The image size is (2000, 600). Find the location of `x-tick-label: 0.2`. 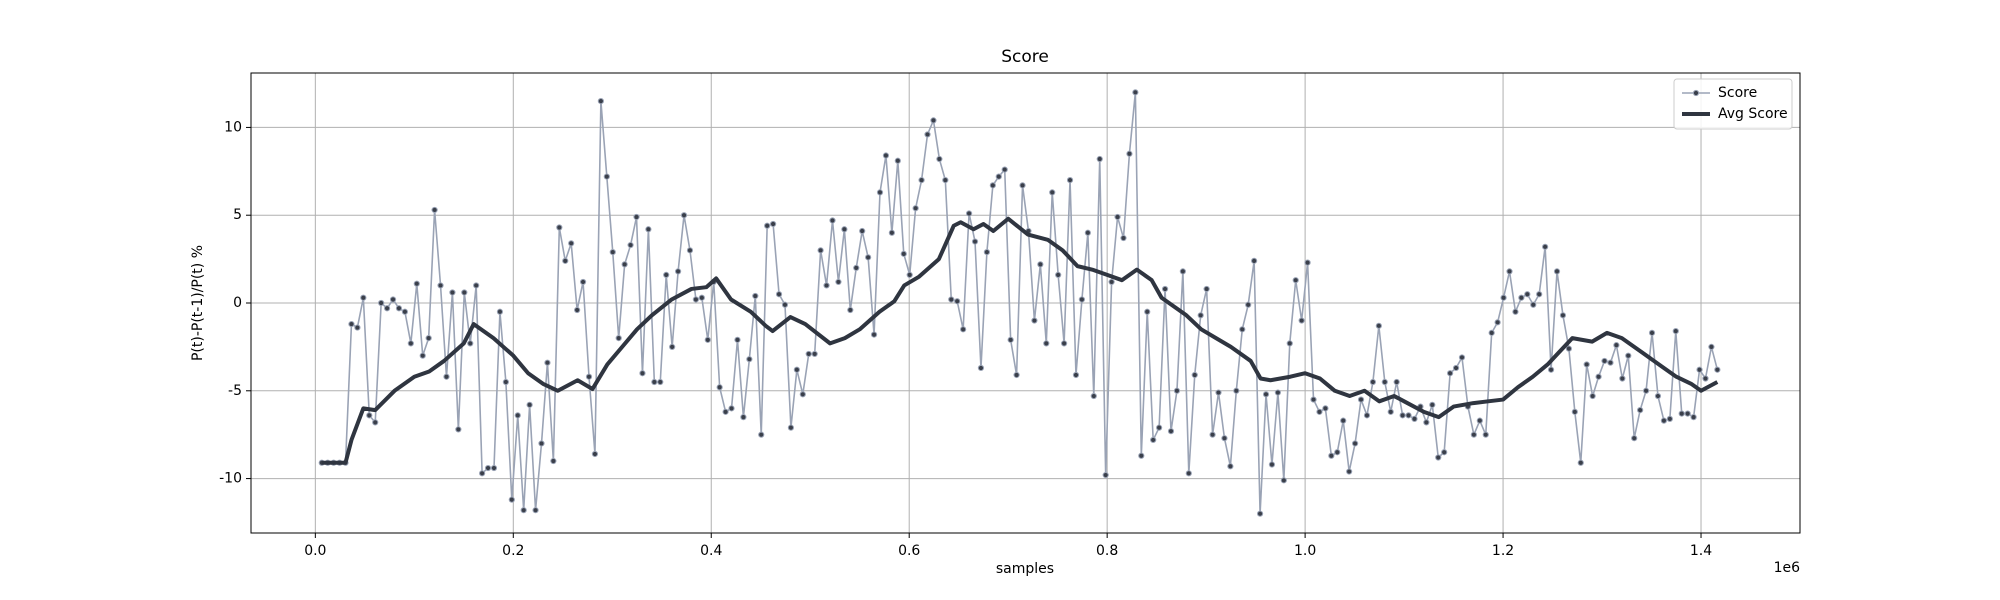

x-tick-label: 0.2 is located at coordinates (513, 551).